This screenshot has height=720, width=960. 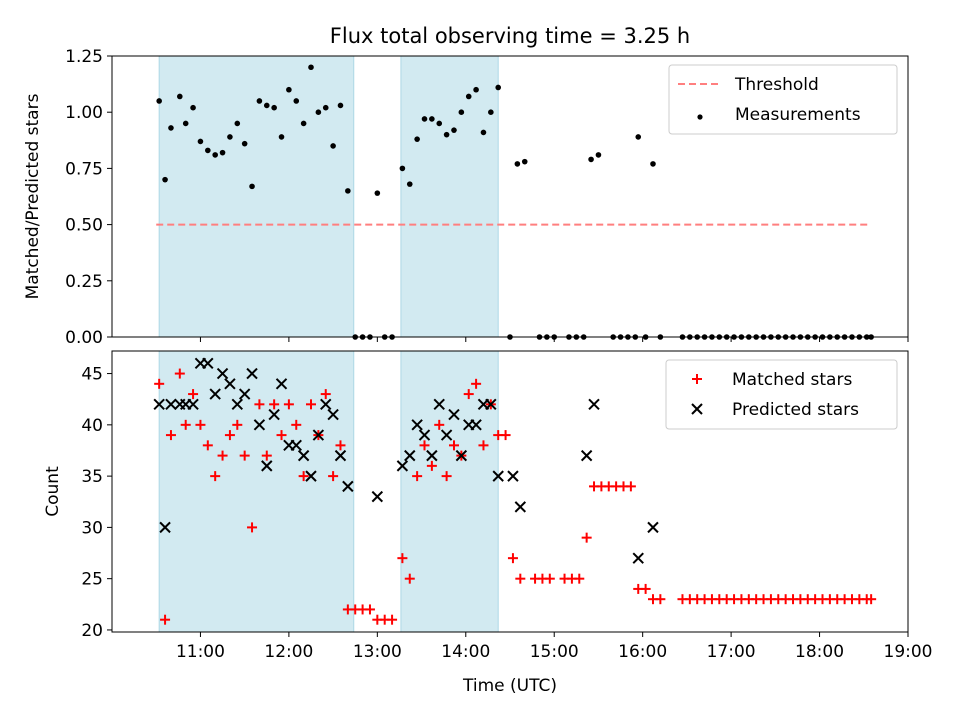 What do you see at coordinates (449, 196) in the screenshot?
I see `top-shaded-interval` at bounding box center [449, 196].